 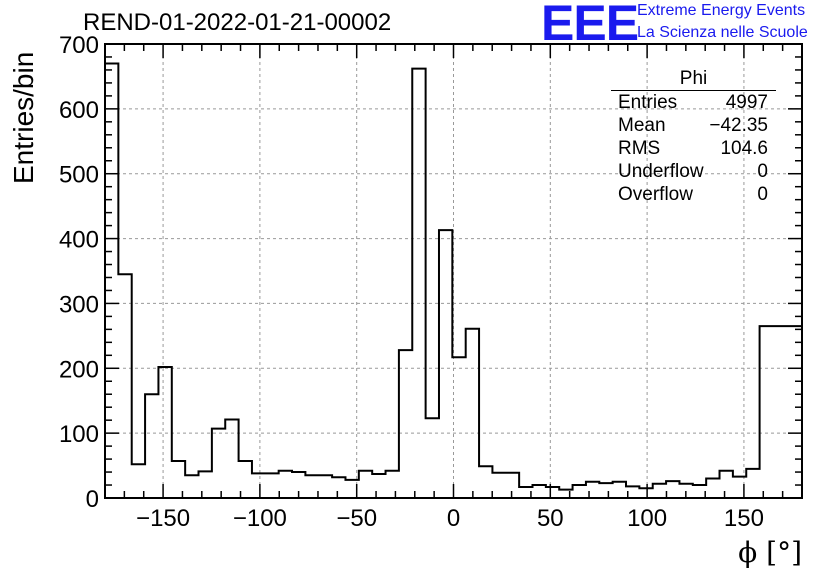 I want to click on stats-value: 104.6, so click(x=744, y=148).